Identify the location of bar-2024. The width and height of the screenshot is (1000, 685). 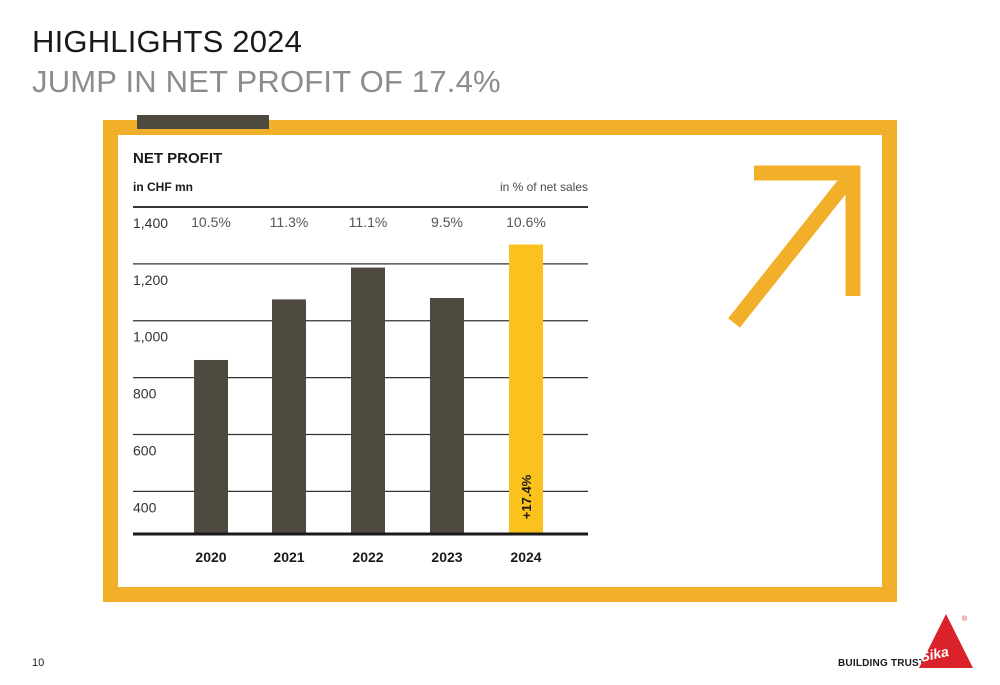
(526, 389).